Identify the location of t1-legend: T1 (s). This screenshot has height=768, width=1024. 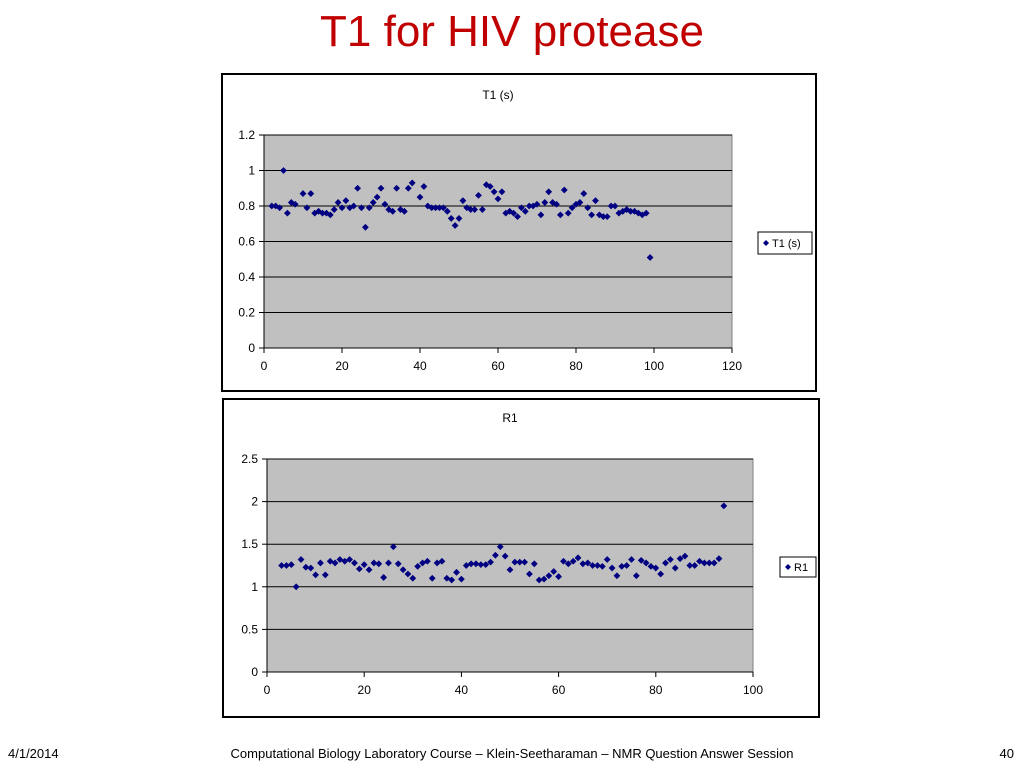
(785, 243).